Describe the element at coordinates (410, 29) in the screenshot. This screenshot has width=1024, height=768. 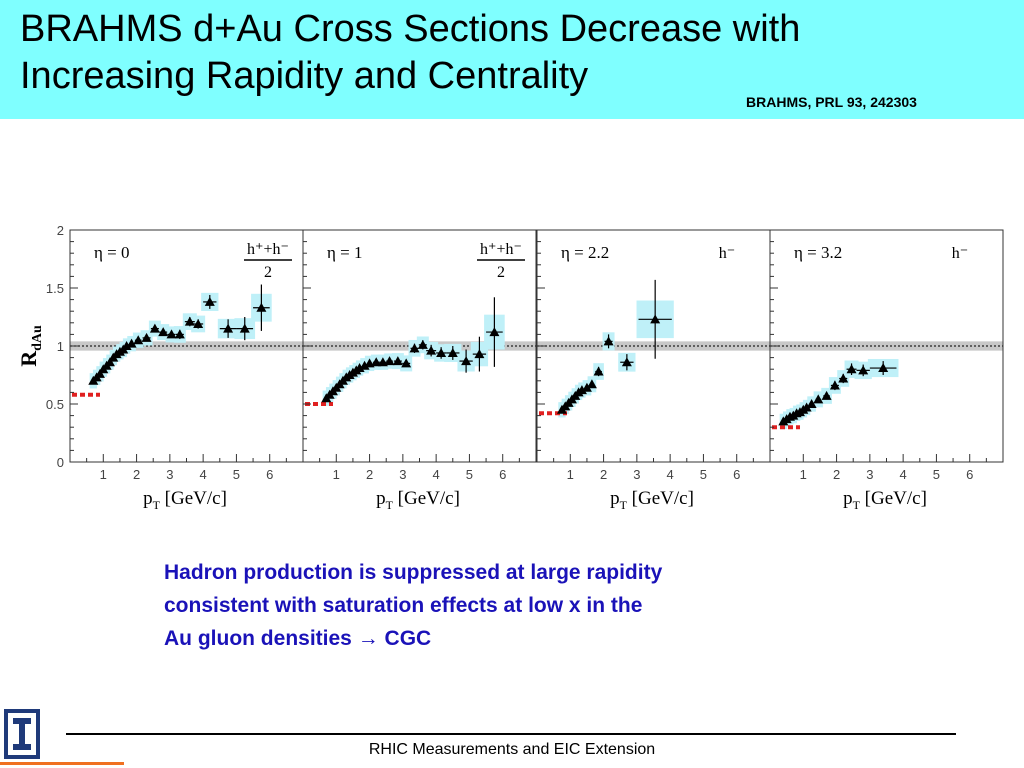
I see `title-line-1: BRAHMS d+Au Cross Sections Decrease with` at that location.